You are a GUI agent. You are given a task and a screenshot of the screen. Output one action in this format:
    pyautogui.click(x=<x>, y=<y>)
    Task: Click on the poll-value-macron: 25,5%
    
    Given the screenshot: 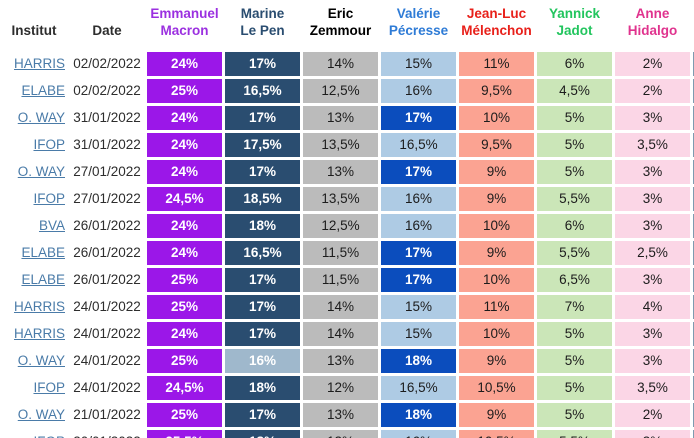 What is the action you would take?
    pyautogui.click(x=184, y=433)
    